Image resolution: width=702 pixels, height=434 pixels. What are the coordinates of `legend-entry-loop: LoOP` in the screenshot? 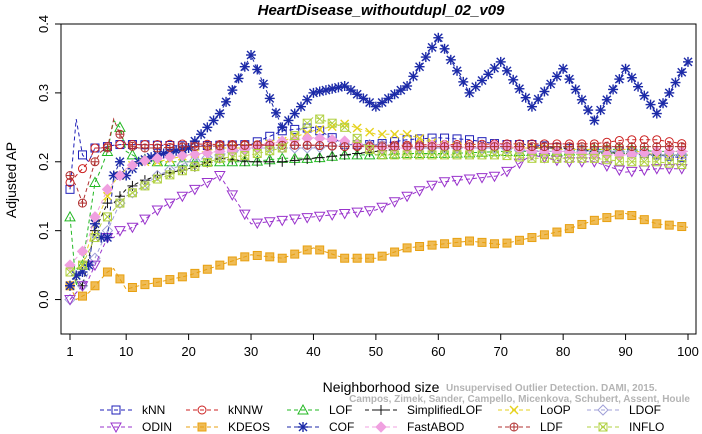 It's located at (534, 410).